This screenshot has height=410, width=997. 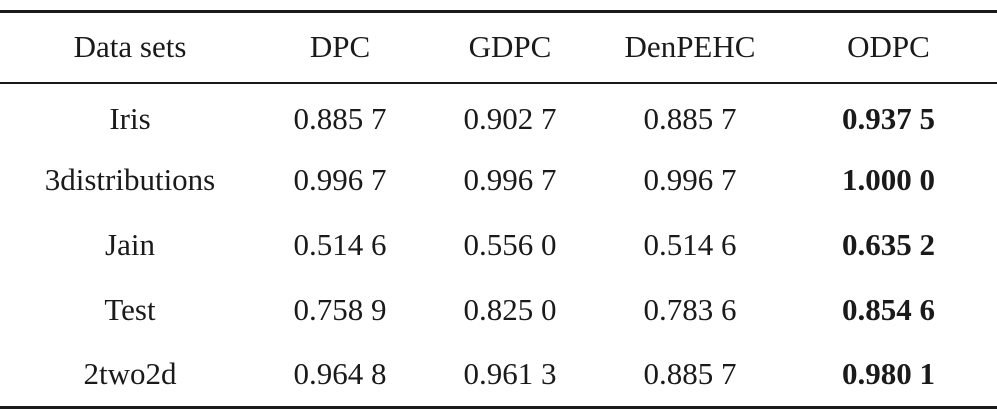 What do you see at coordinates (130, 244) in the screenshot?
I see `cell-dataset: Jain` at bounding box center [130, 244].